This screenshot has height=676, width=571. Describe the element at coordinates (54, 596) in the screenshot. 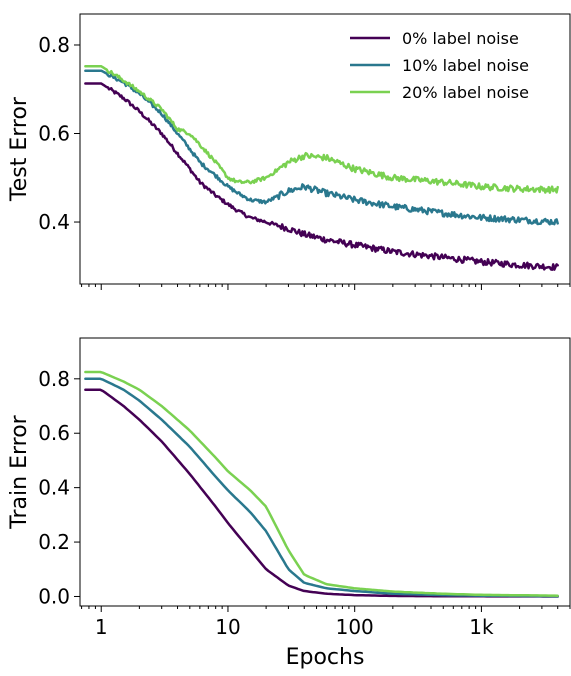

I see `train-ytick-label: 0.0` at that location.